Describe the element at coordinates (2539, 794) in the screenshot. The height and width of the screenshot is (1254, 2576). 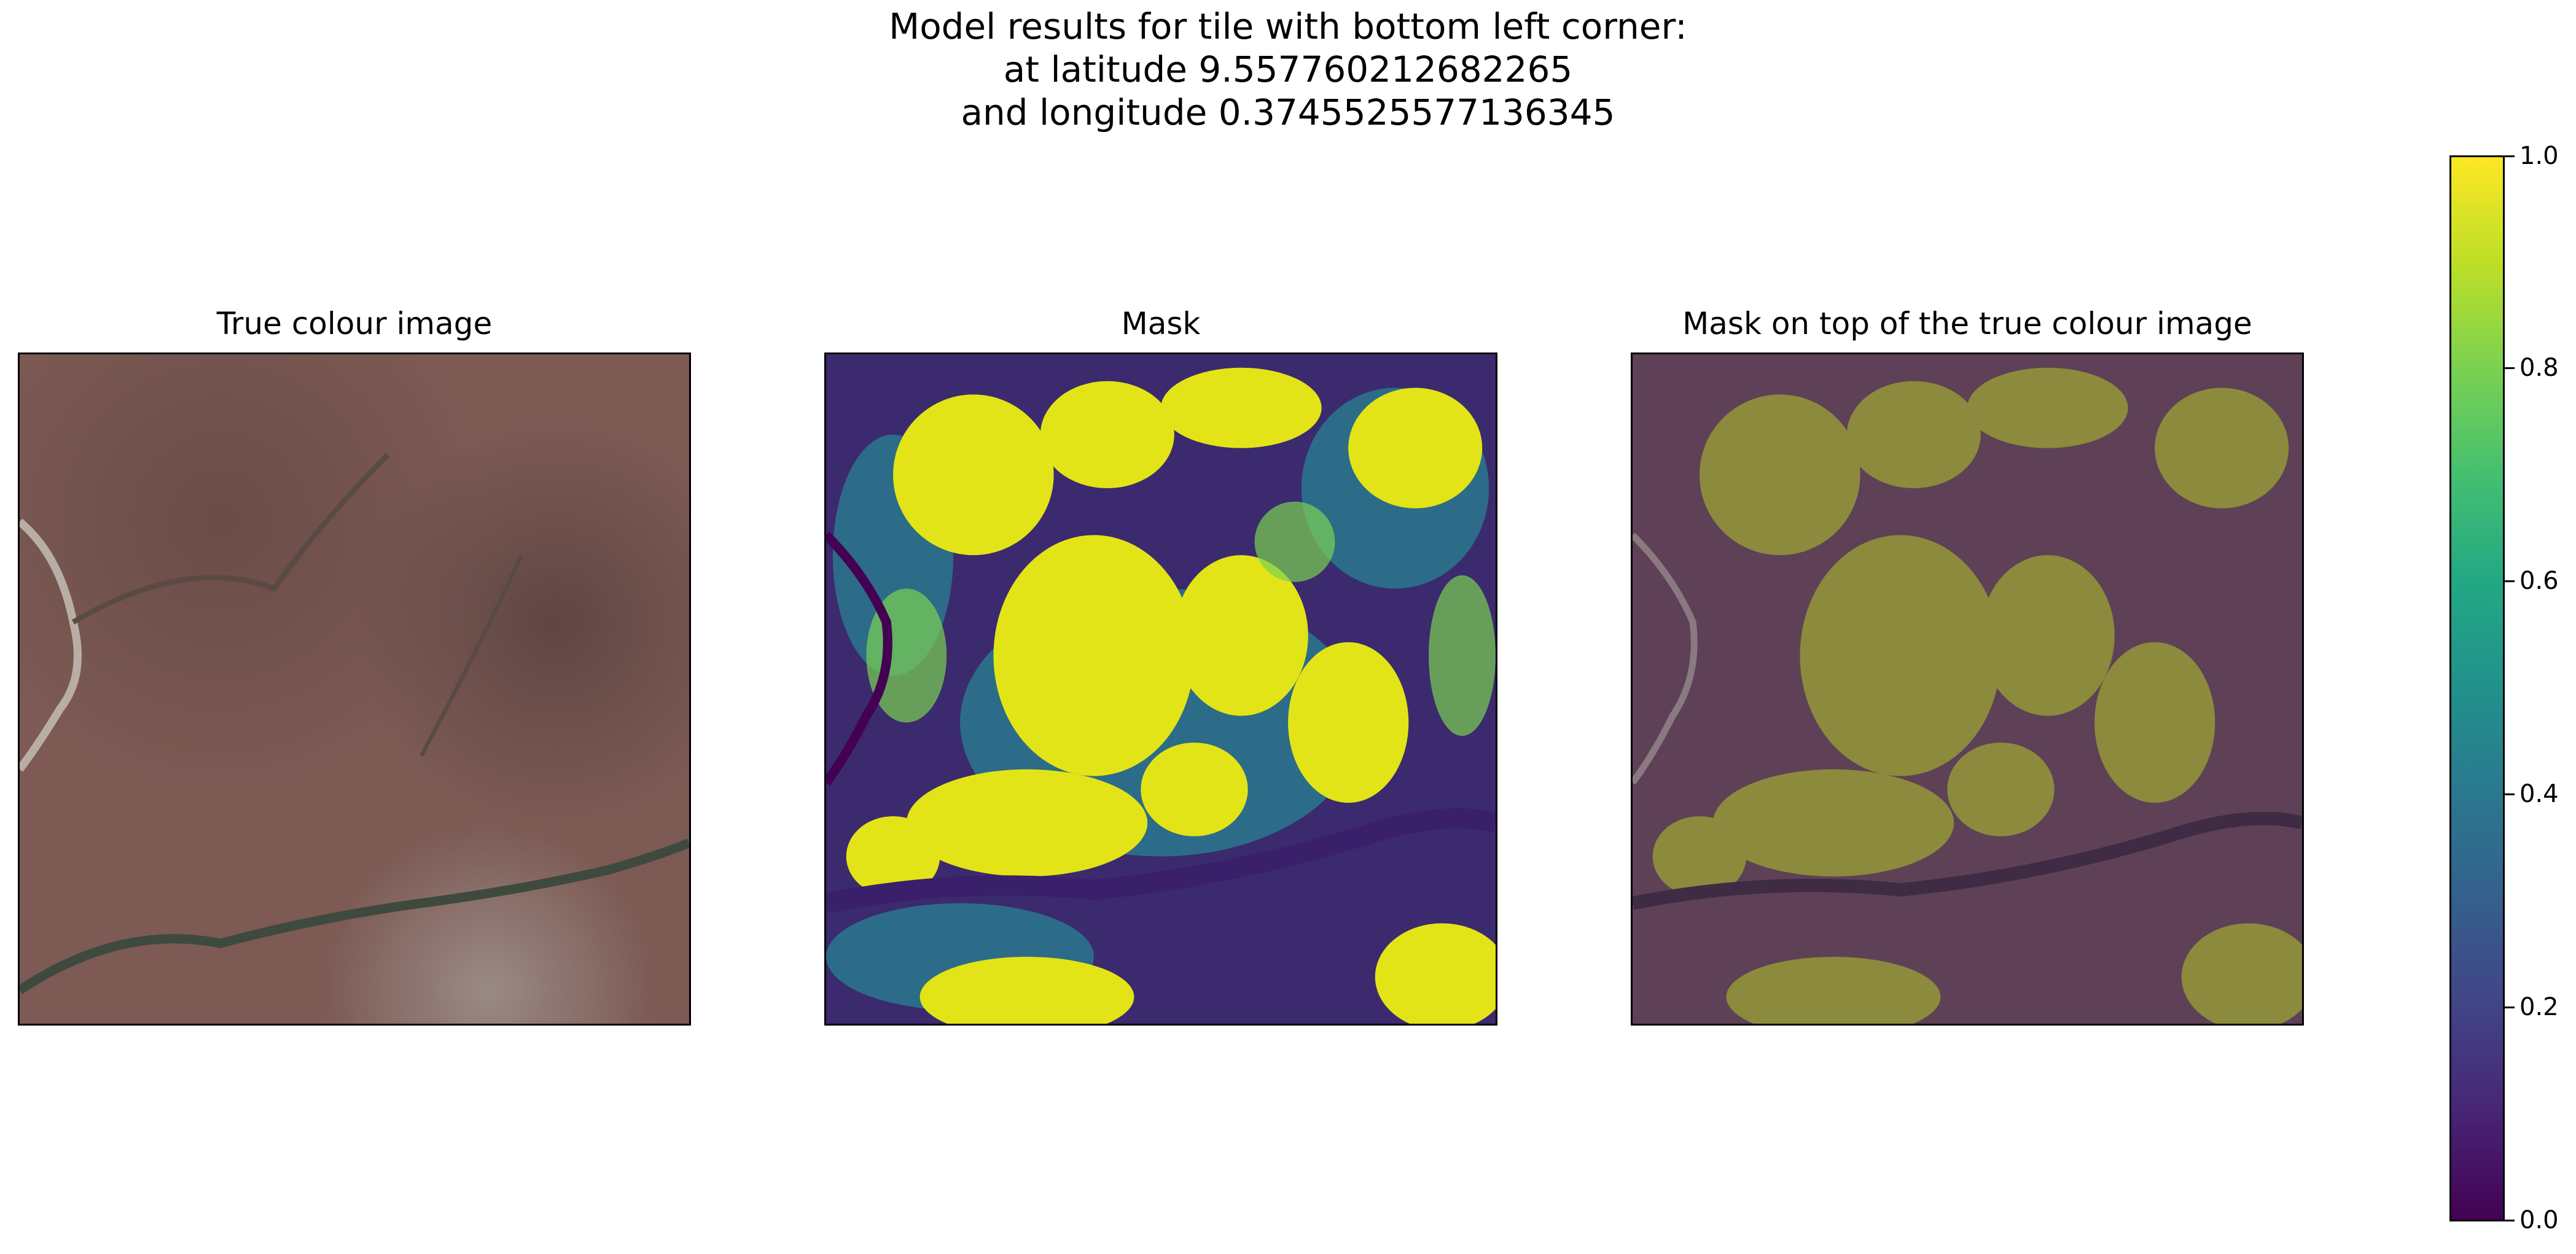
I see `colorbar-tick-label: 0.4` at that location.